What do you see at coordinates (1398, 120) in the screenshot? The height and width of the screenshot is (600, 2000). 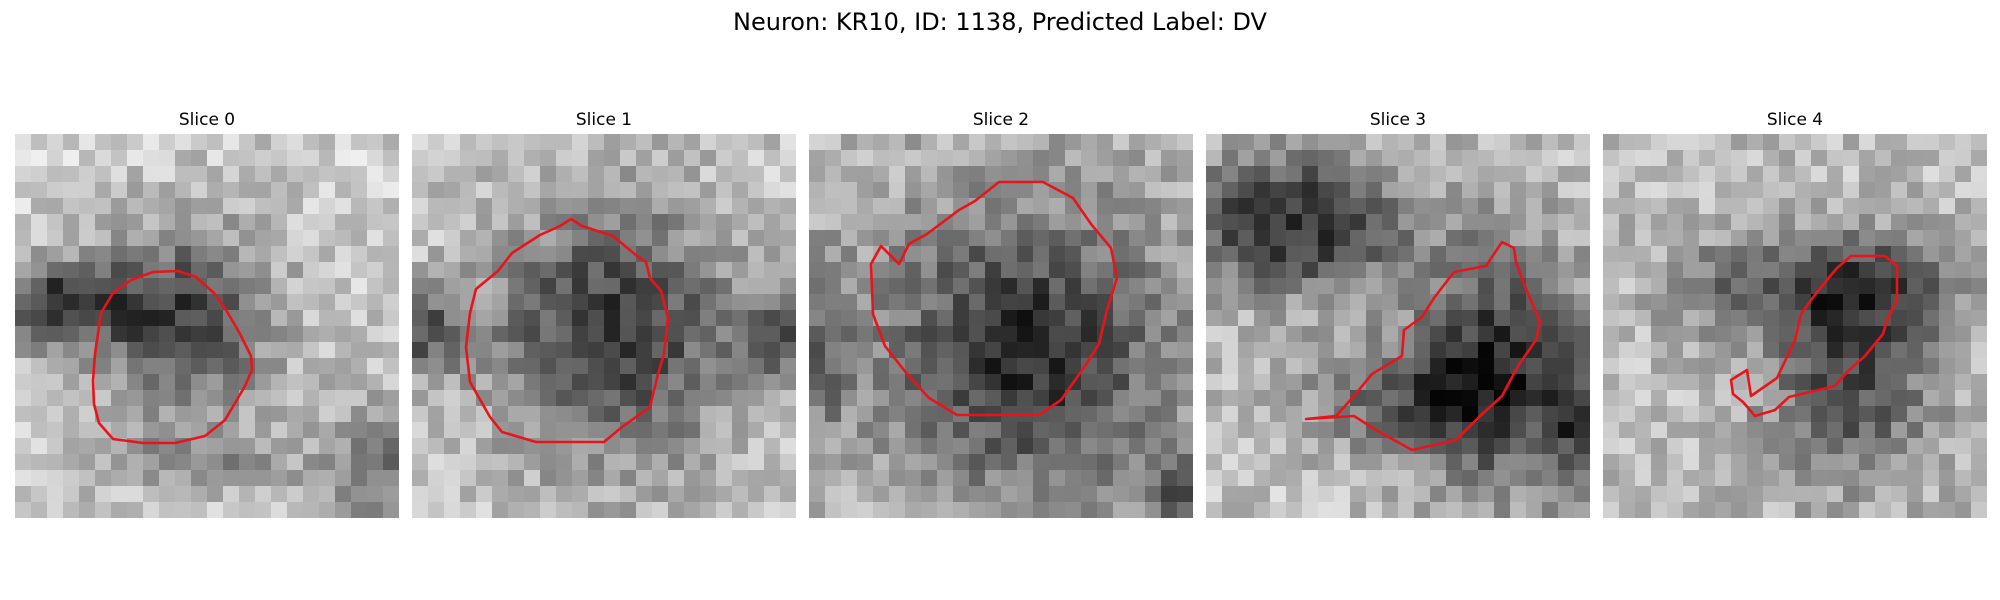 I see `slice-title-3: Slice 3` at bounding box center [1398, 120].